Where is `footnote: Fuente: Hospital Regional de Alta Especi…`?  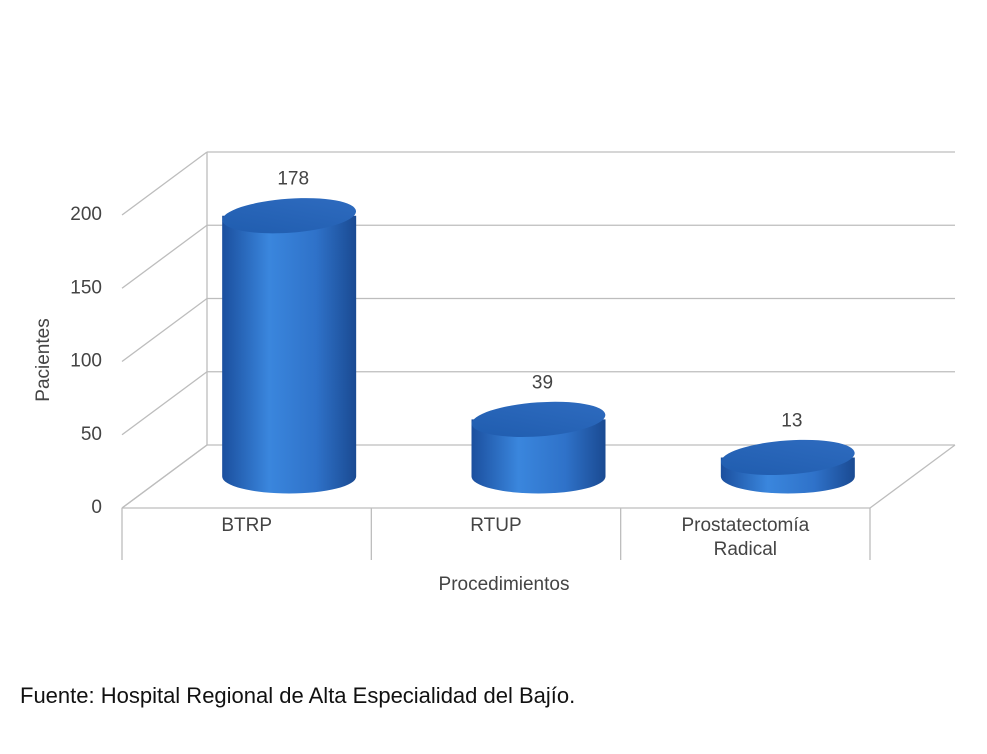
footnote: Fuente: Hospital Regional de Alta Especi… is located at coordinates (298, 695).